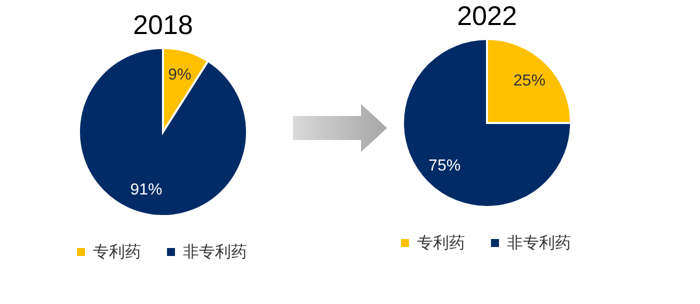 This screenshot has height=304, width=700. What do you see at coordinates (163, 25) in the screenshot?
I see `chart-title: 2018` at bounding box center [163, 25].